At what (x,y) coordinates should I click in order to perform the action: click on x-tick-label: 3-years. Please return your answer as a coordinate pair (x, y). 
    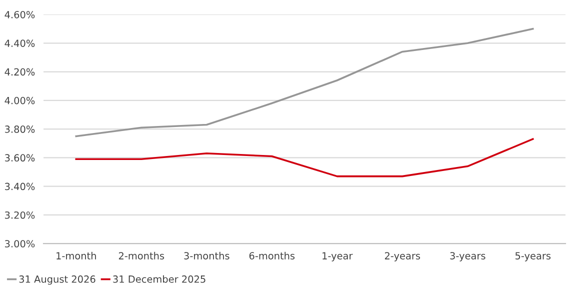
    Looking at the image, I should click on (468, 257).